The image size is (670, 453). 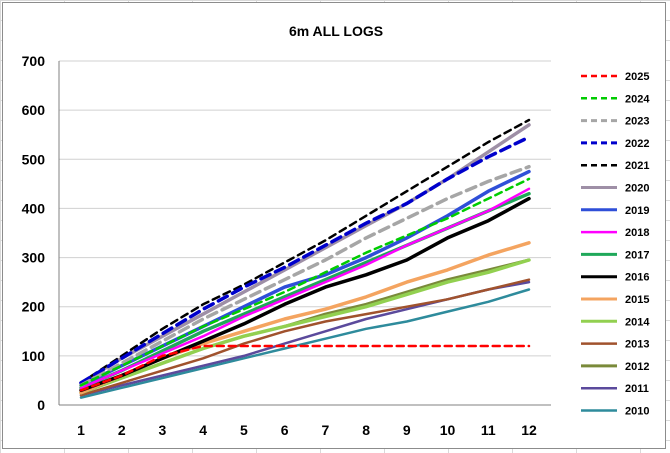 I want to click on legend-label: 2021, so click(x=637, y=166).